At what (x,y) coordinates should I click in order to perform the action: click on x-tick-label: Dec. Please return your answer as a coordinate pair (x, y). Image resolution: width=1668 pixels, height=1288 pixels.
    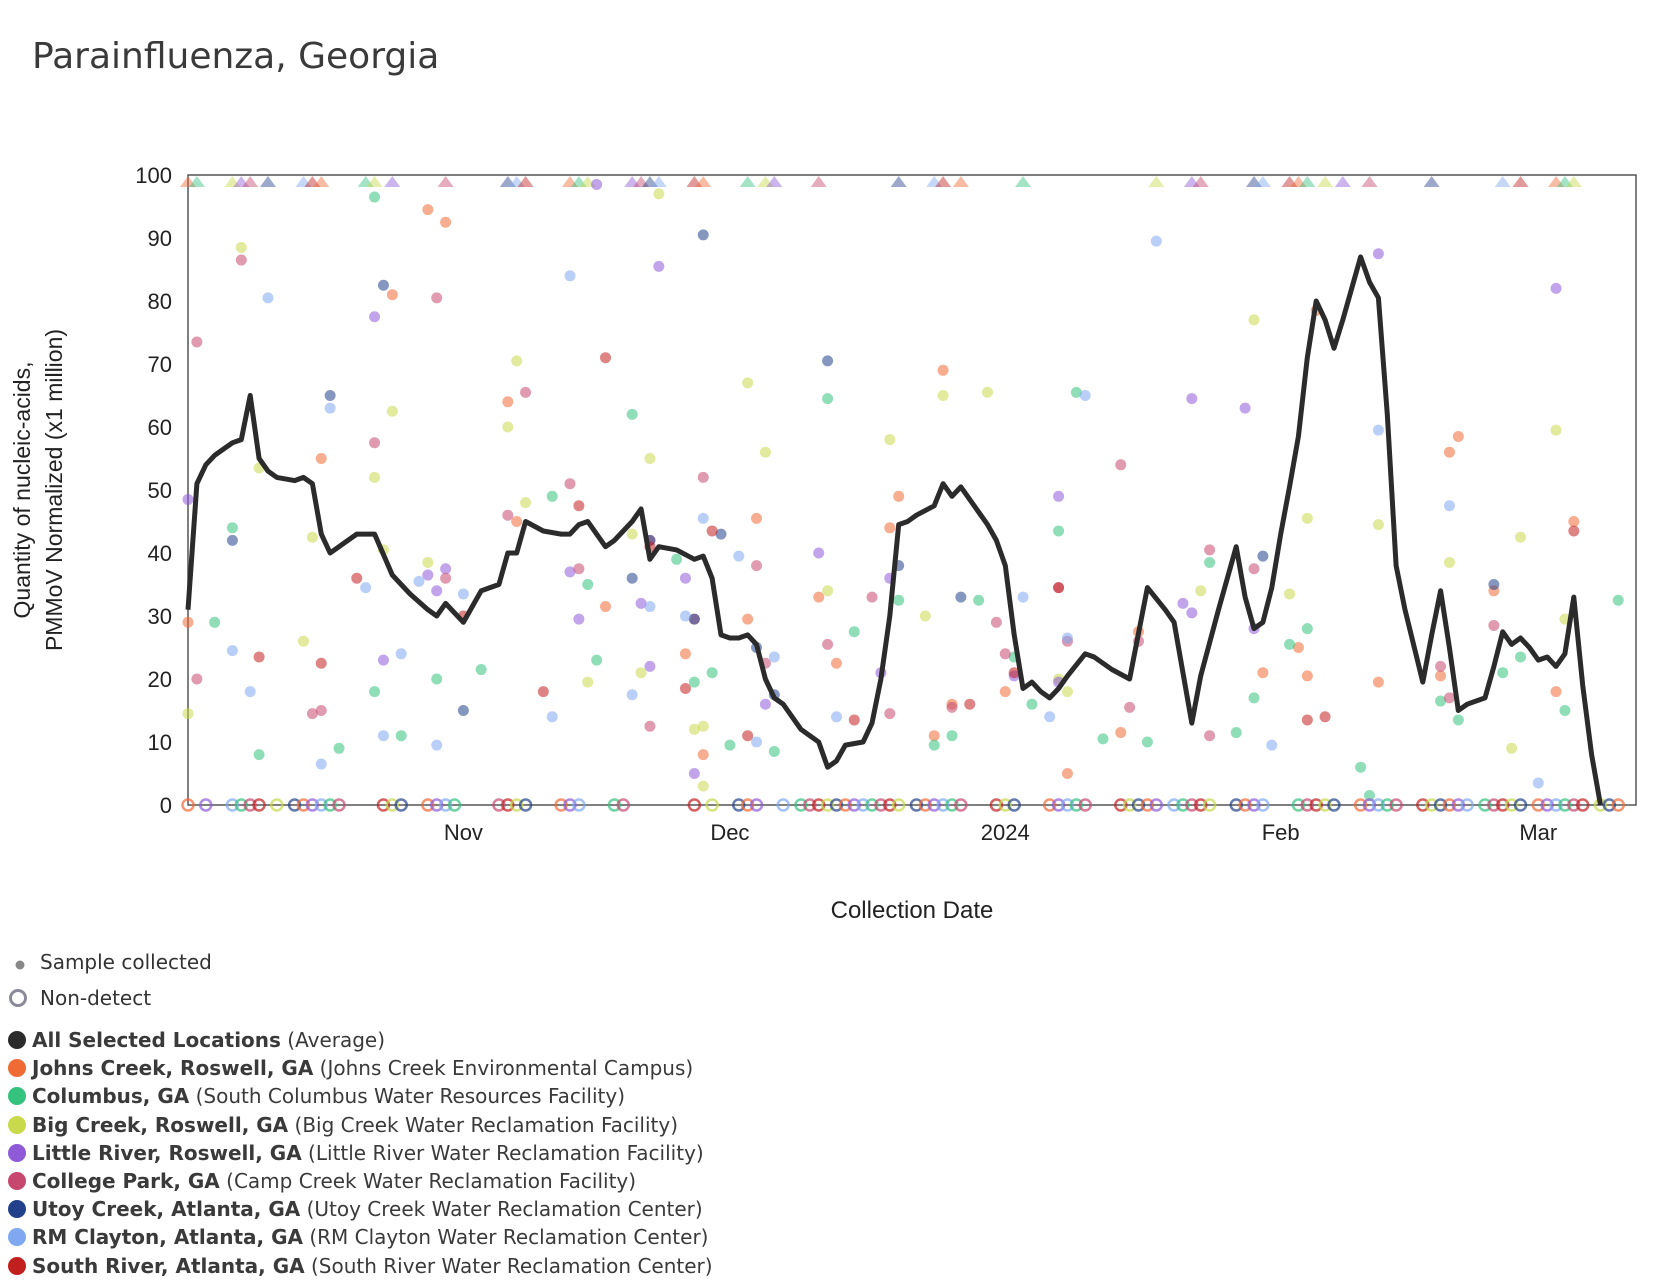
    Looking at the image, I should click on (729, 832).